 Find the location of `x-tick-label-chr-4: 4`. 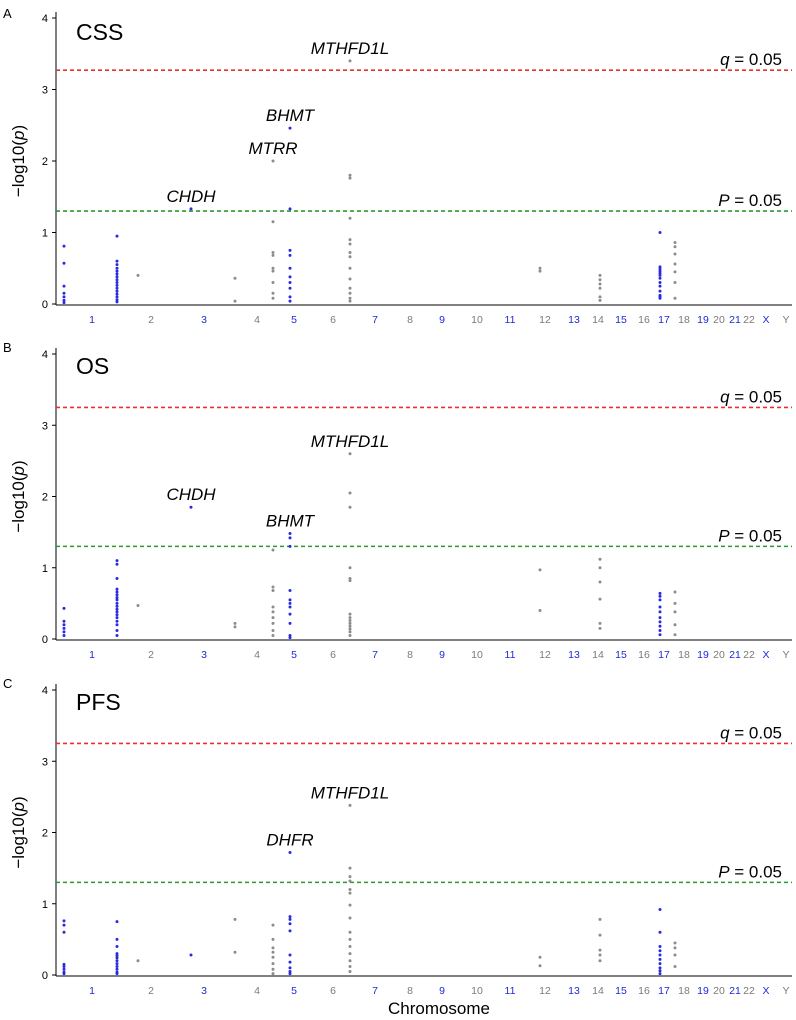

x-tick-label-chr-4: 4 is located at coordinates (257, 320).